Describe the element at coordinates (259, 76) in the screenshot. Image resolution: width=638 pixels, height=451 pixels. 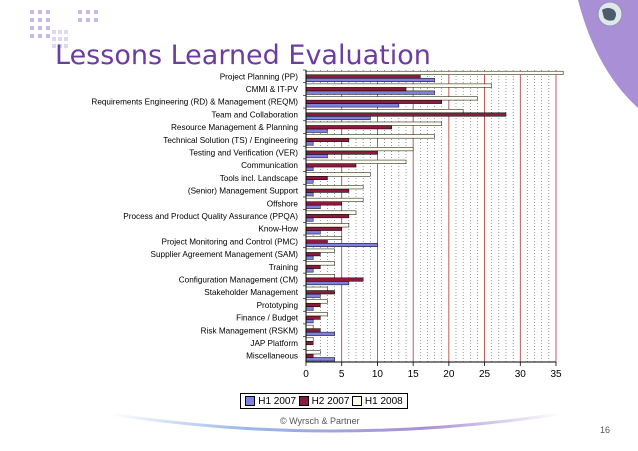
I see `category-label: Project Planning (PP)` at that location.